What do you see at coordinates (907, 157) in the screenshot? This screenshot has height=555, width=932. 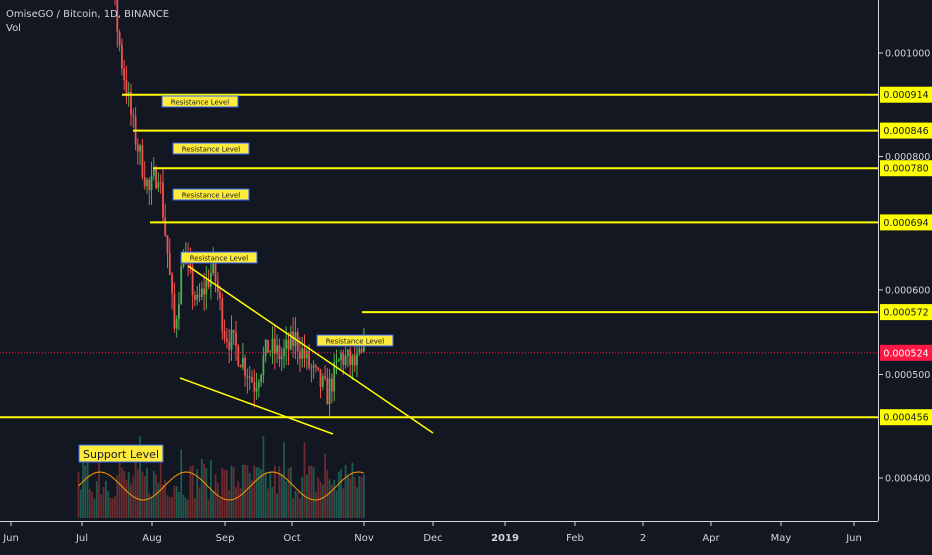 I see `price-tick-label: 0.000800` at bounding box center [907, 157].